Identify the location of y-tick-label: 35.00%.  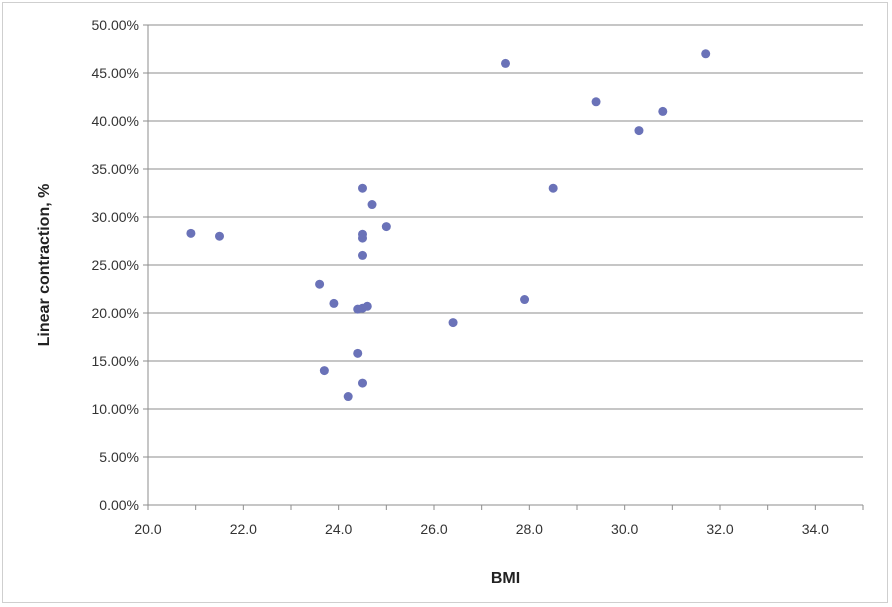
(115, 169).